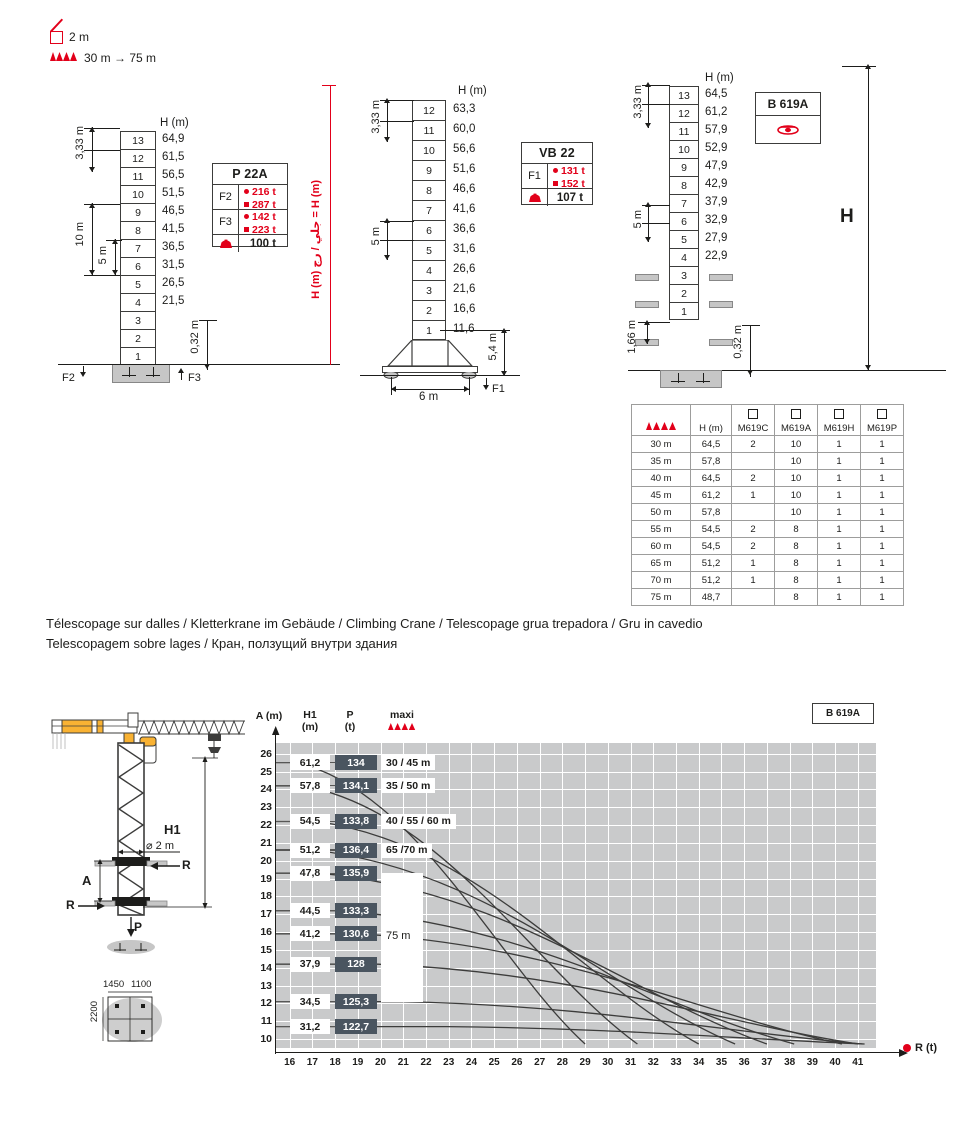 Image resolution: width=954 pixels, height=1124 pixels. I want to click on mast-segment: 8, so click(138, 231).